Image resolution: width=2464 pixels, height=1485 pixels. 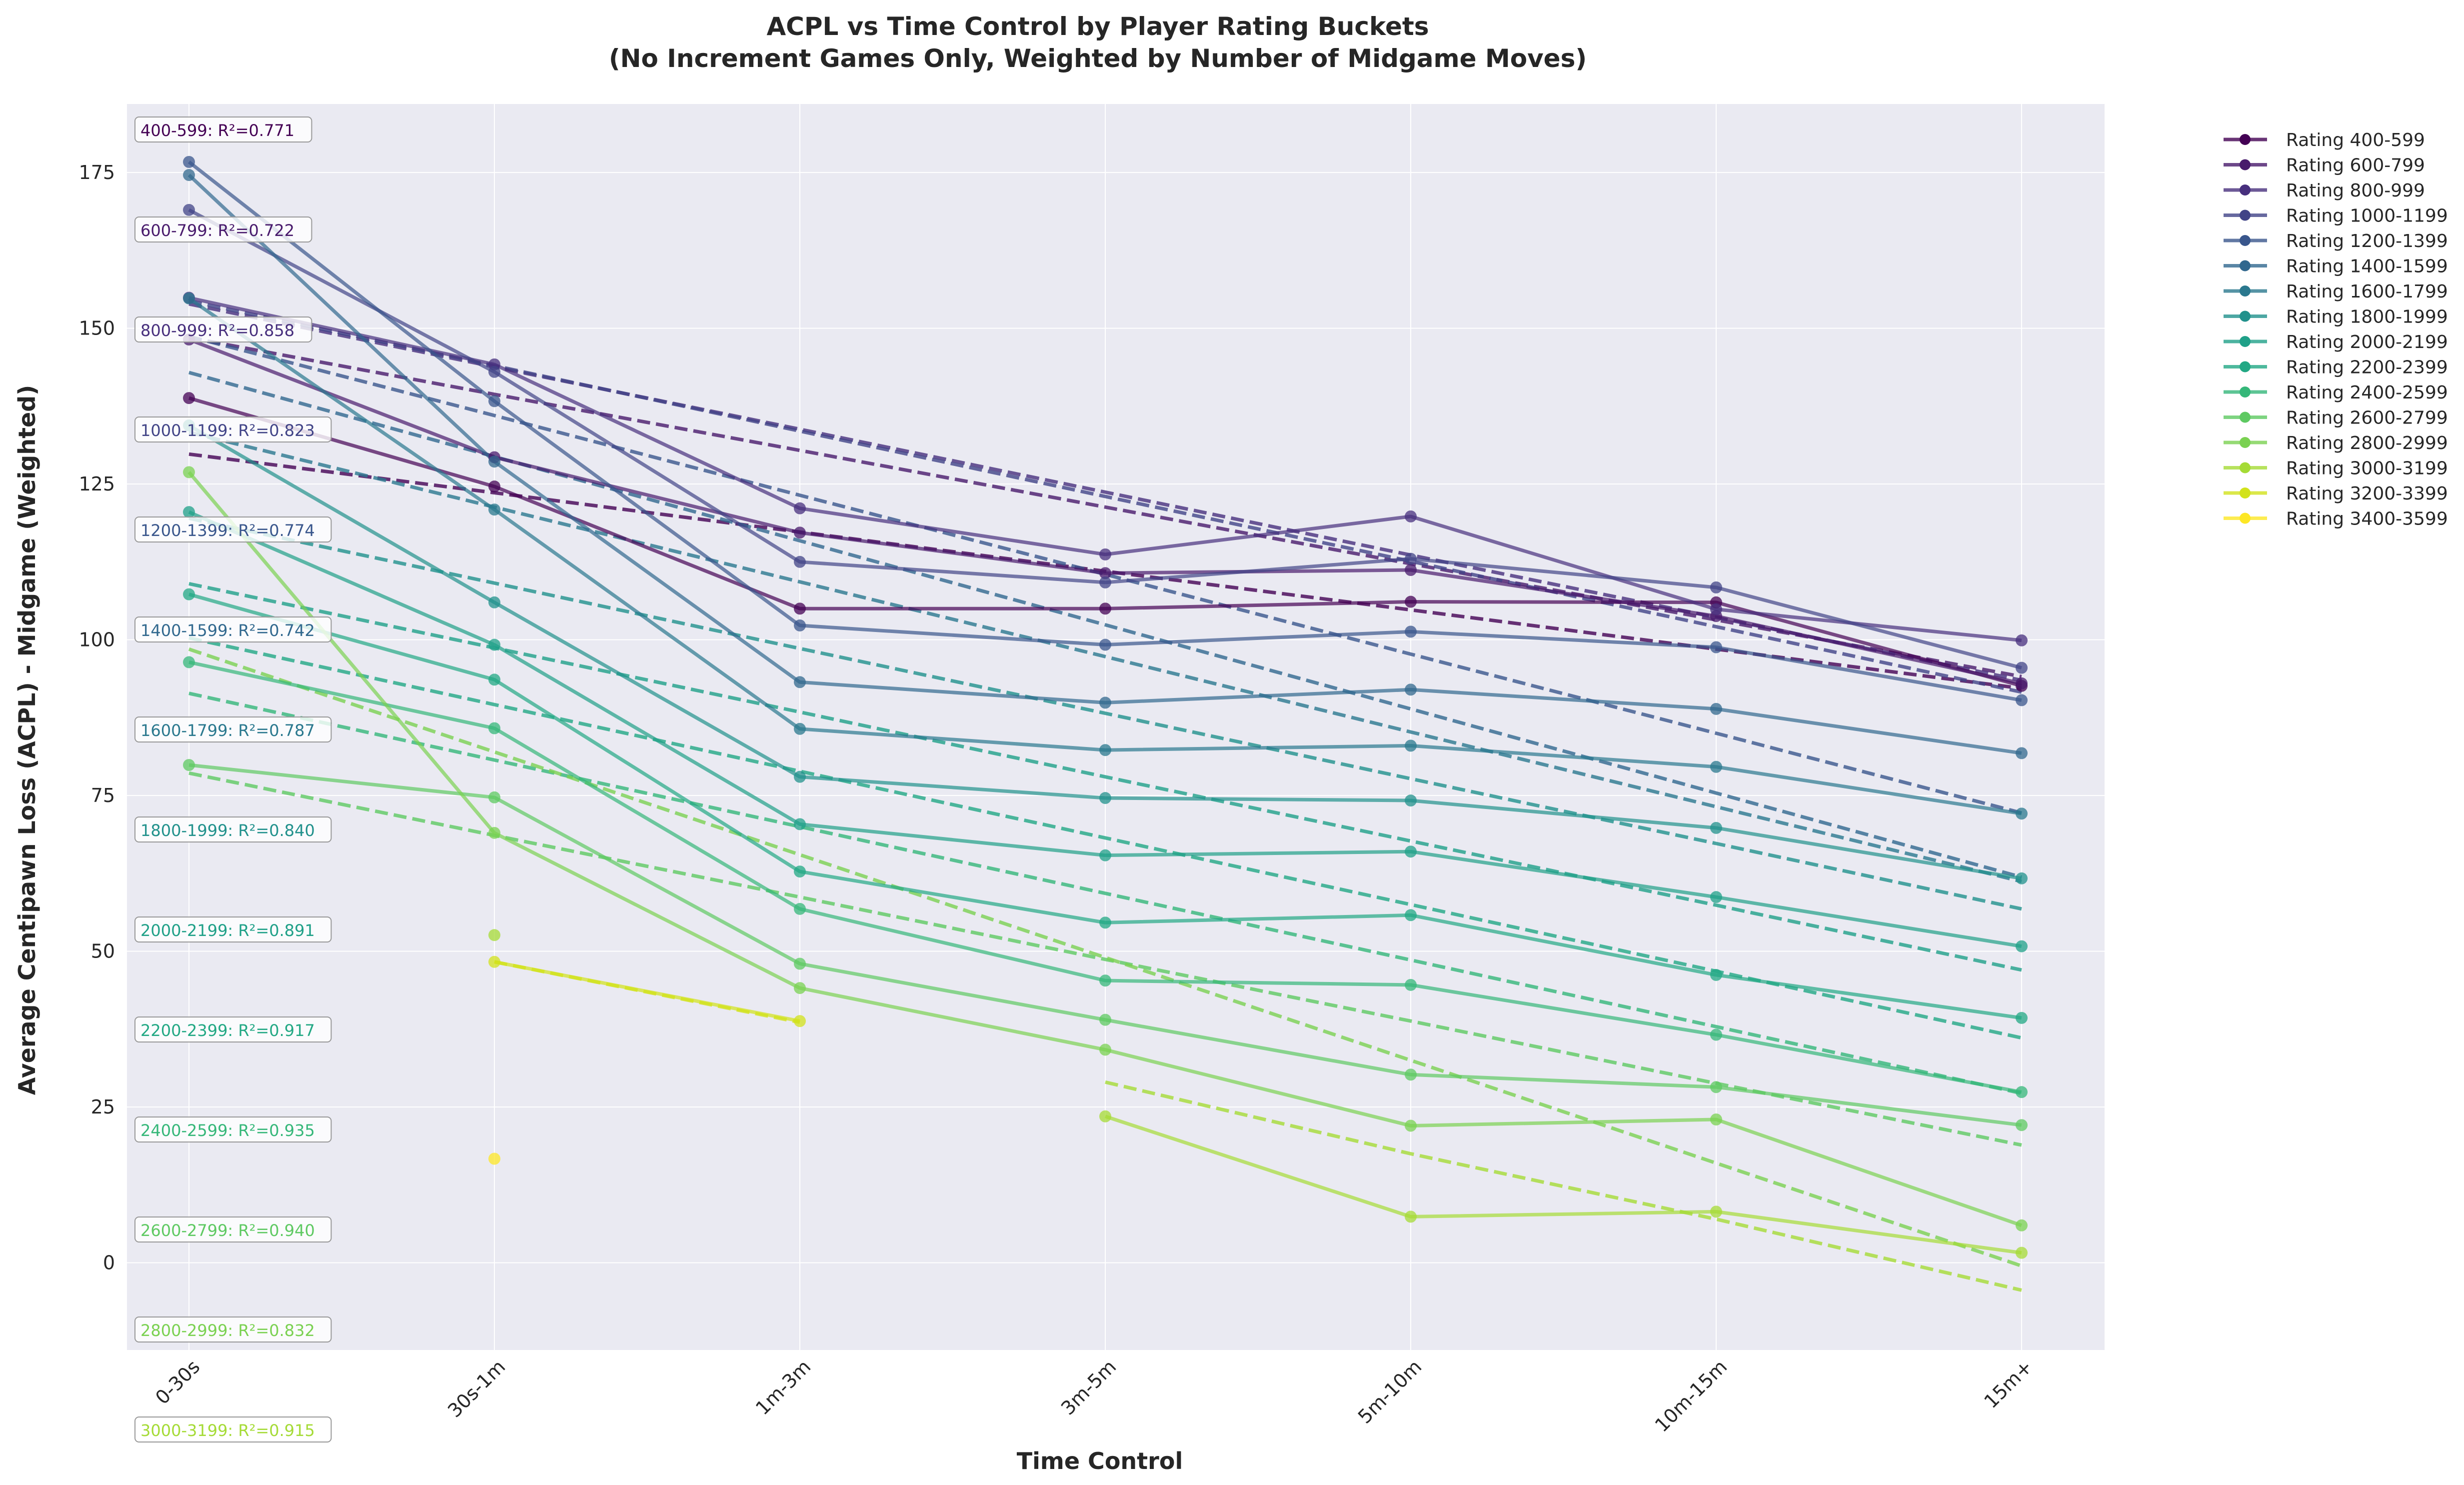 What do you see at coordinates (2367, 443) in the screenshot?
I see `legend-entry: Rating 2800-2999` at bounding box center [2367, 443].